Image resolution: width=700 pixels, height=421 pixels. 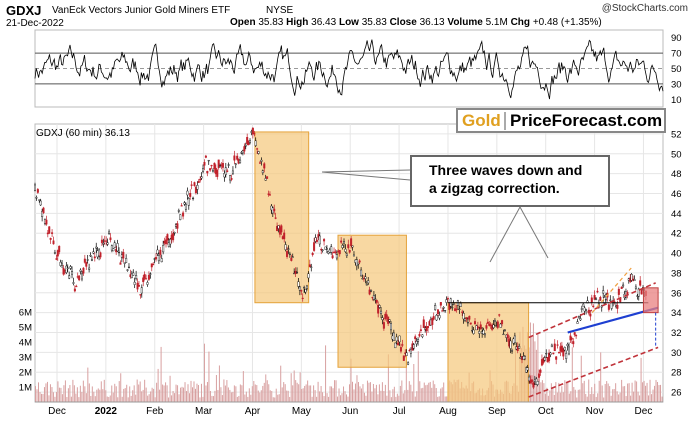 I want to click on channel-lower-line, so click(x=593, y=372).